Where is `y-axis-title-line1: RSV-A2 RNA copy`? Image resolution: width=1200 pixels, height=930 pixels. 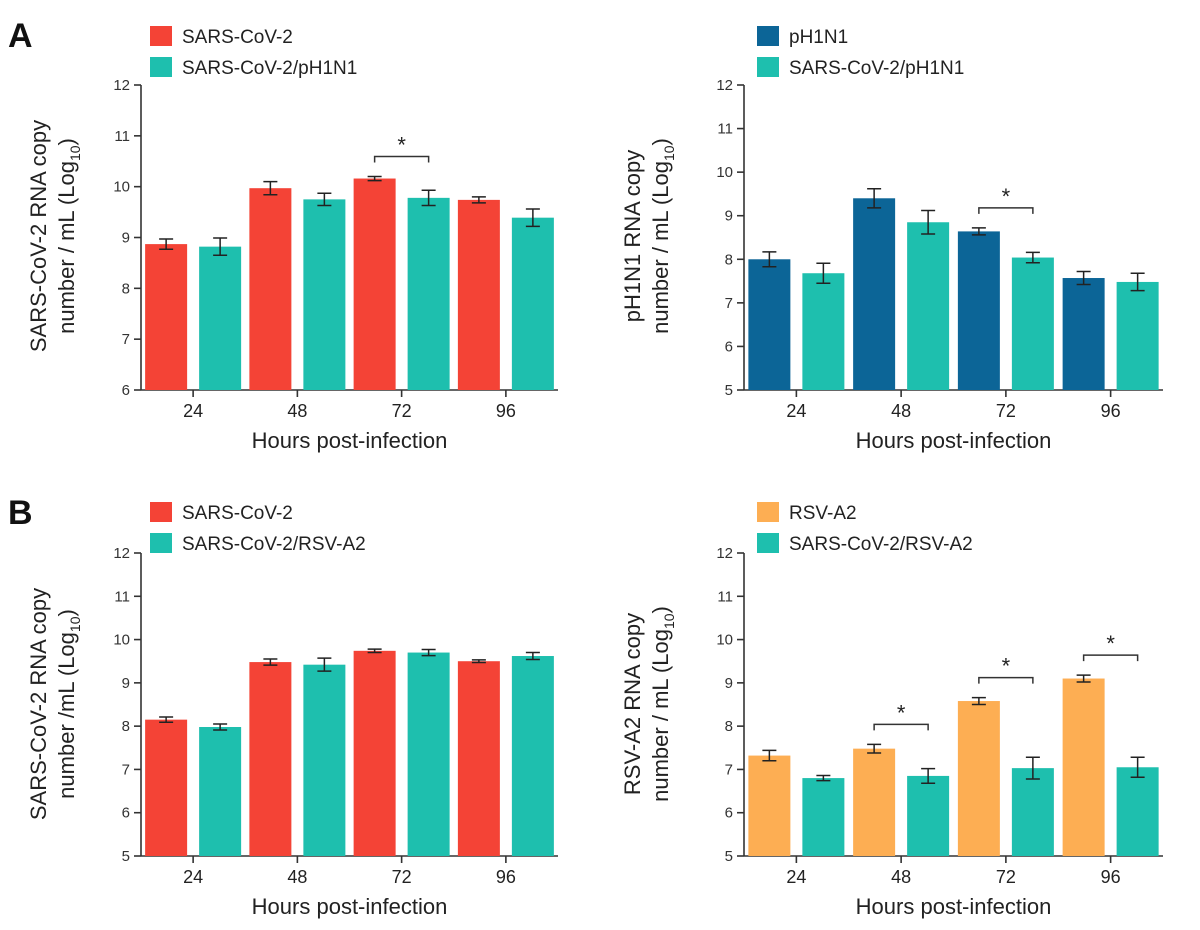 y-axis-title-line1: RSV-A2 RNA copy is located at coordinates (632, 704).